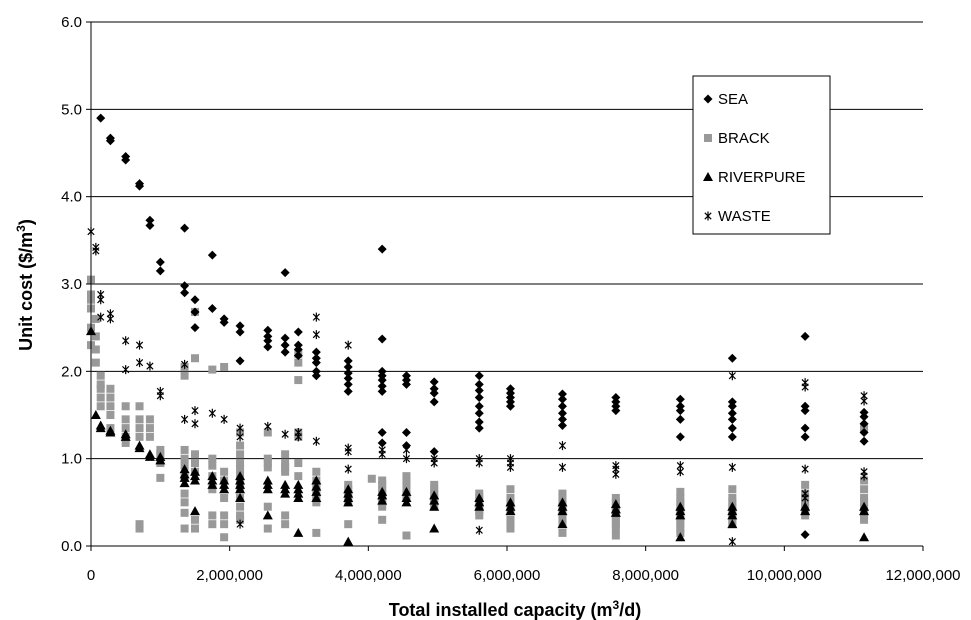  What do you see at coordinates (71, 371) in the screenshot?
I see `y-tick-label: 2.0` at bounding box center [71, 371].